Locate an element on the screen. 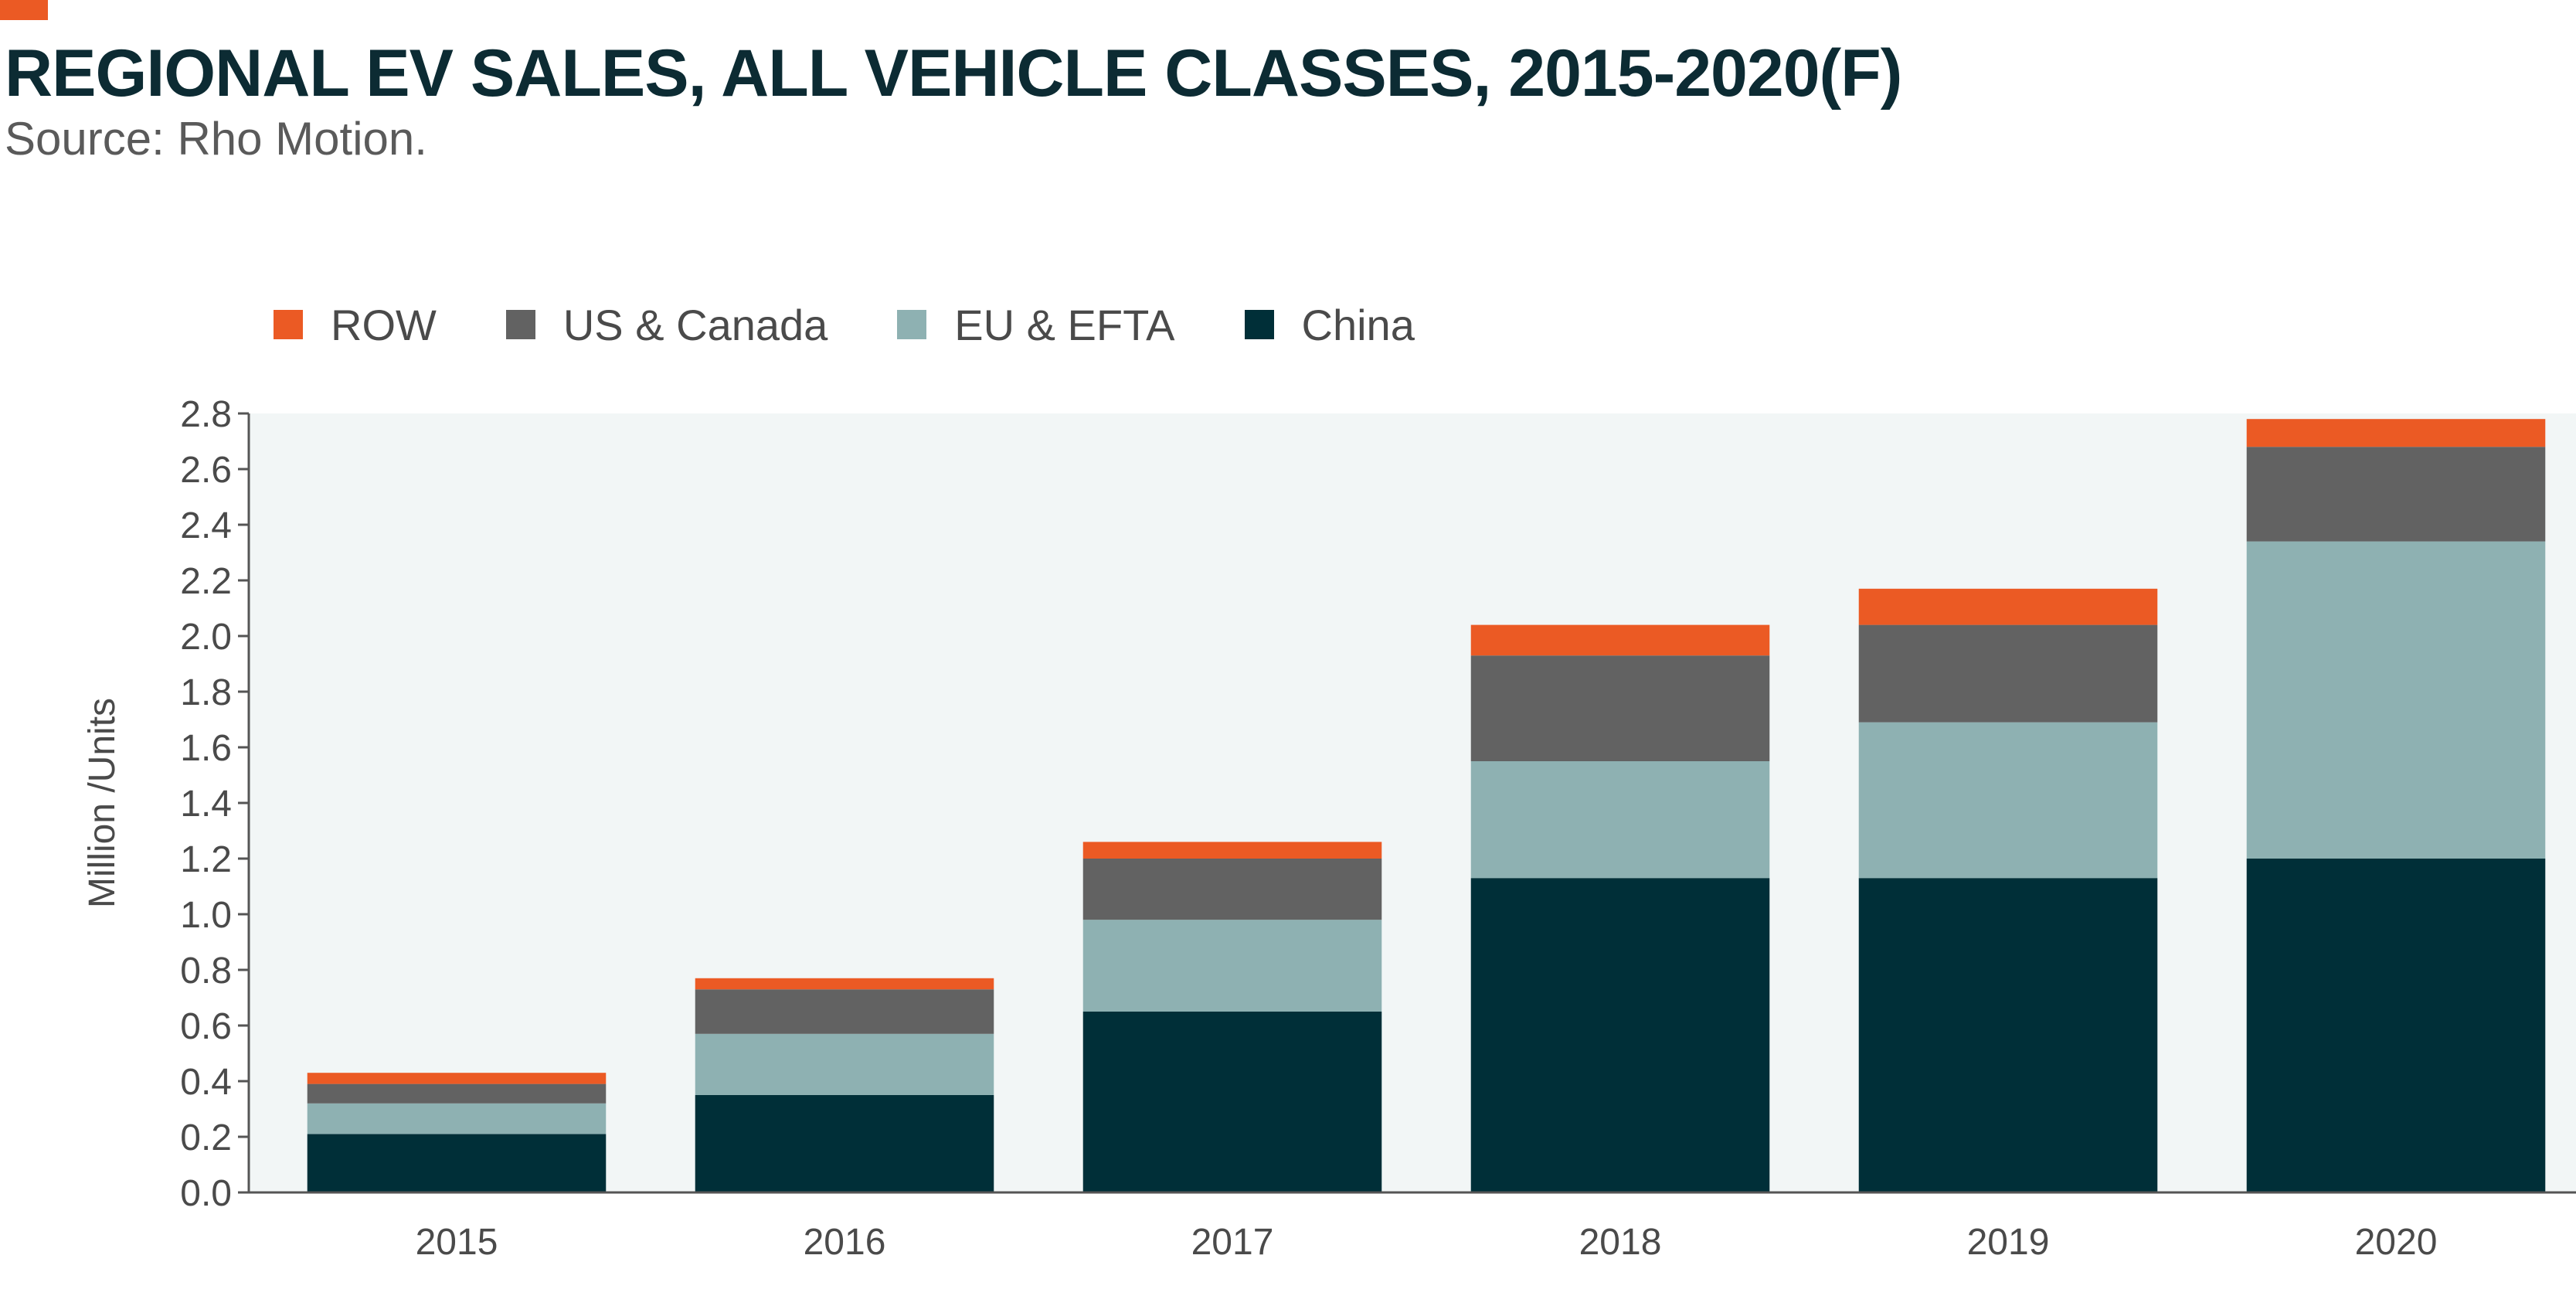 This screenshot has height=1296, width=2576. y-tick-label: 0.4 is located at coordinates (206, 1082).